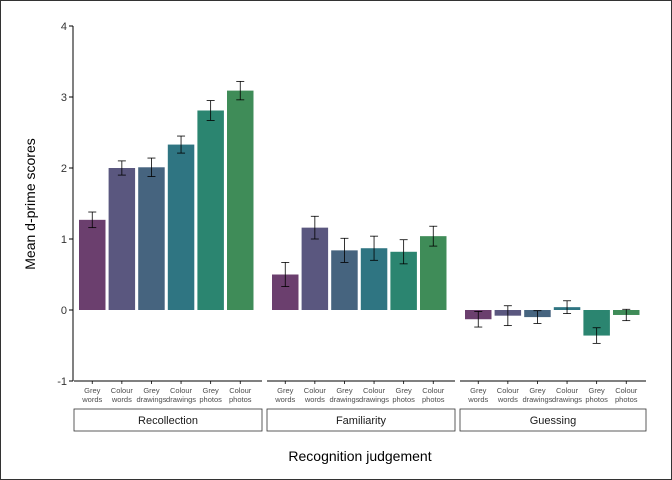 The height and width of the screenshot is (480, 672). Describe the element at coordinates (64, 27) in the screenshot. I see `y-tick-label: 4` at that location.